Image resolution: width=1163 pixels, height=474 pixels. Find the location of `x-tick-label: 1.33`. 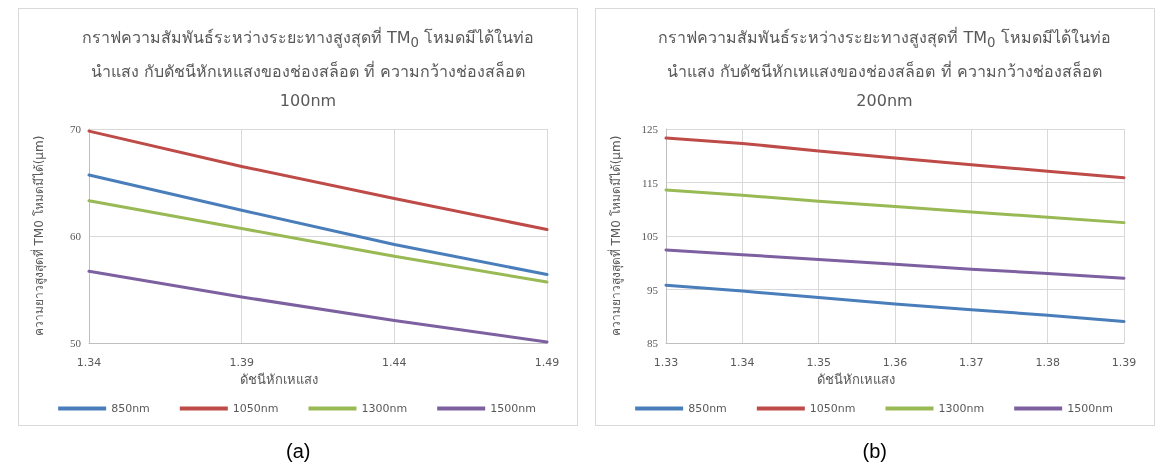

x-tick-label: 1.33 is located at coordinates (665, 362).